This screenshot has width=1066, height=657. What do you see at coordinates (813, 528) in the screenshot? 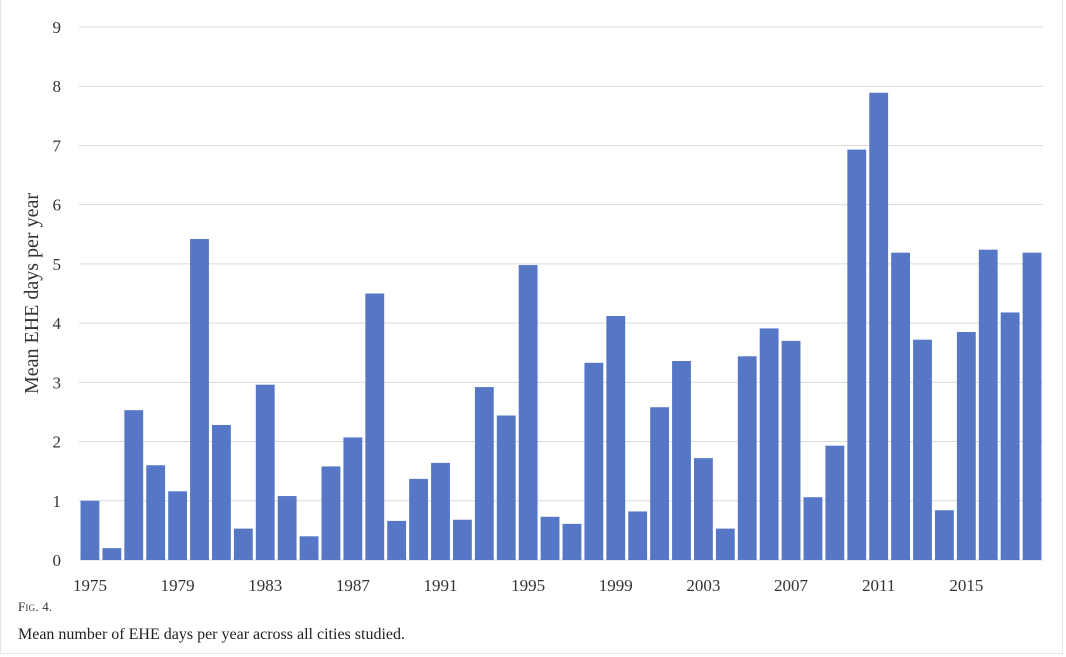
I see `bar-2008` at bounding box center [813, 528].